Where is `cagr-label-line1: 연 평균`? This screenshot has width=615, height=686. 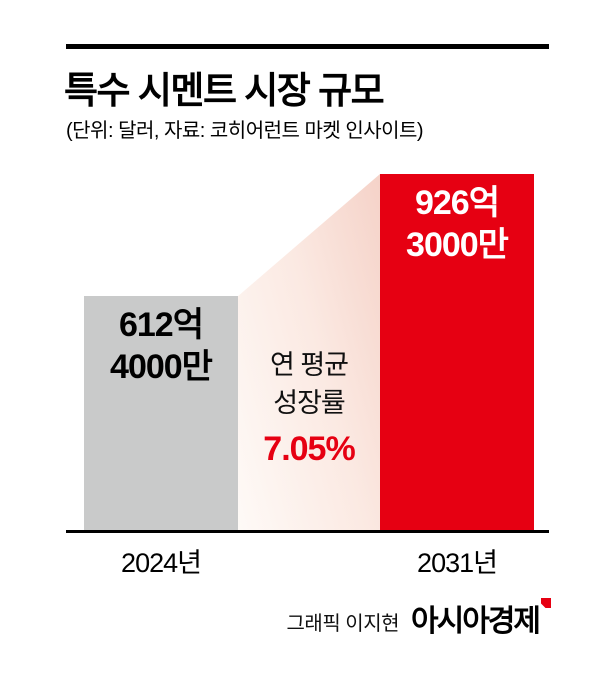 cagr-label-line1: 연 평균 is located at coordinates (309, 365).